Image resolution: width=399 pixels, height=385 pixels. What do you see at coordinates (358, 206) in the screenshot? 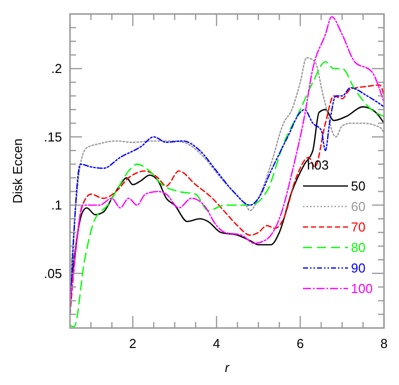
I see `legend-label: 60` at bounding box center [358, 206].